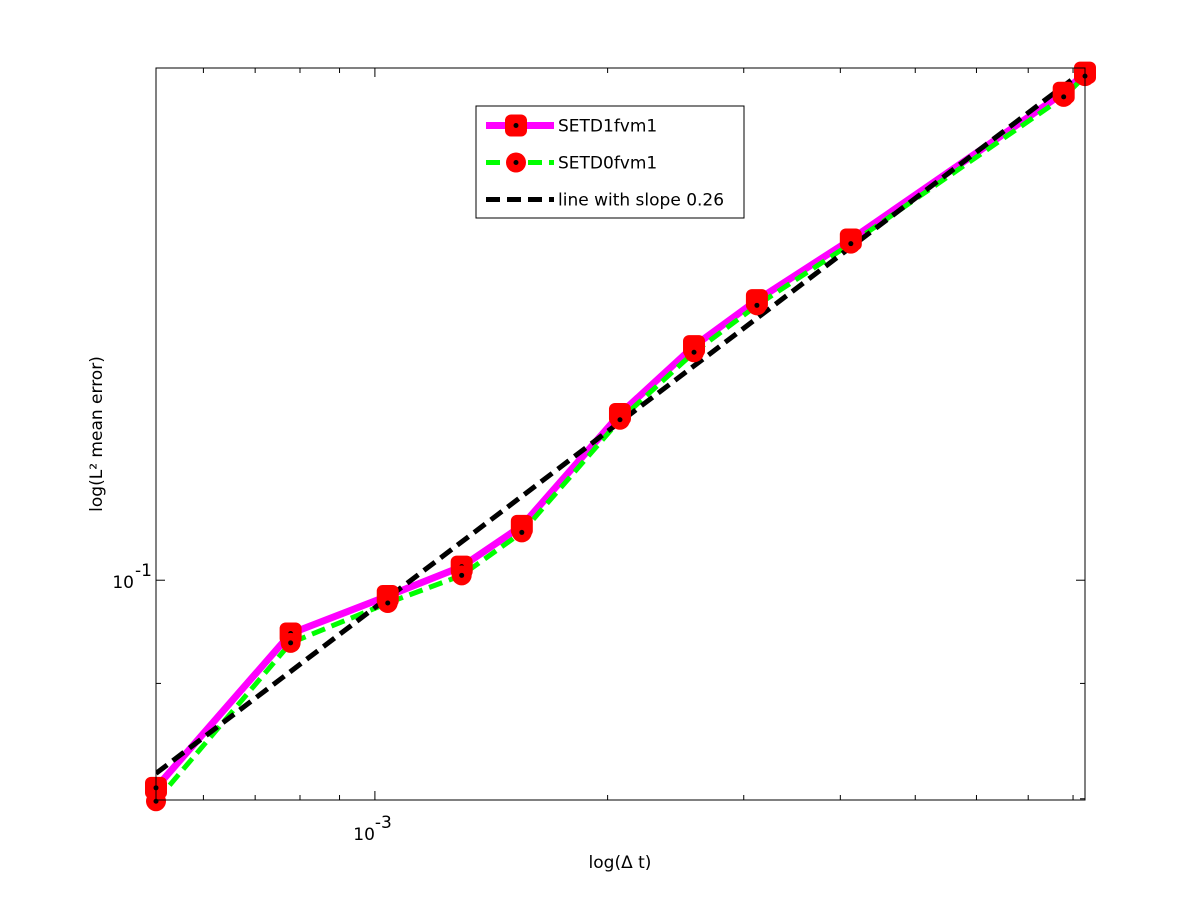  I want to click on y-axis-label: log(L² mean error), so click(97, 434).